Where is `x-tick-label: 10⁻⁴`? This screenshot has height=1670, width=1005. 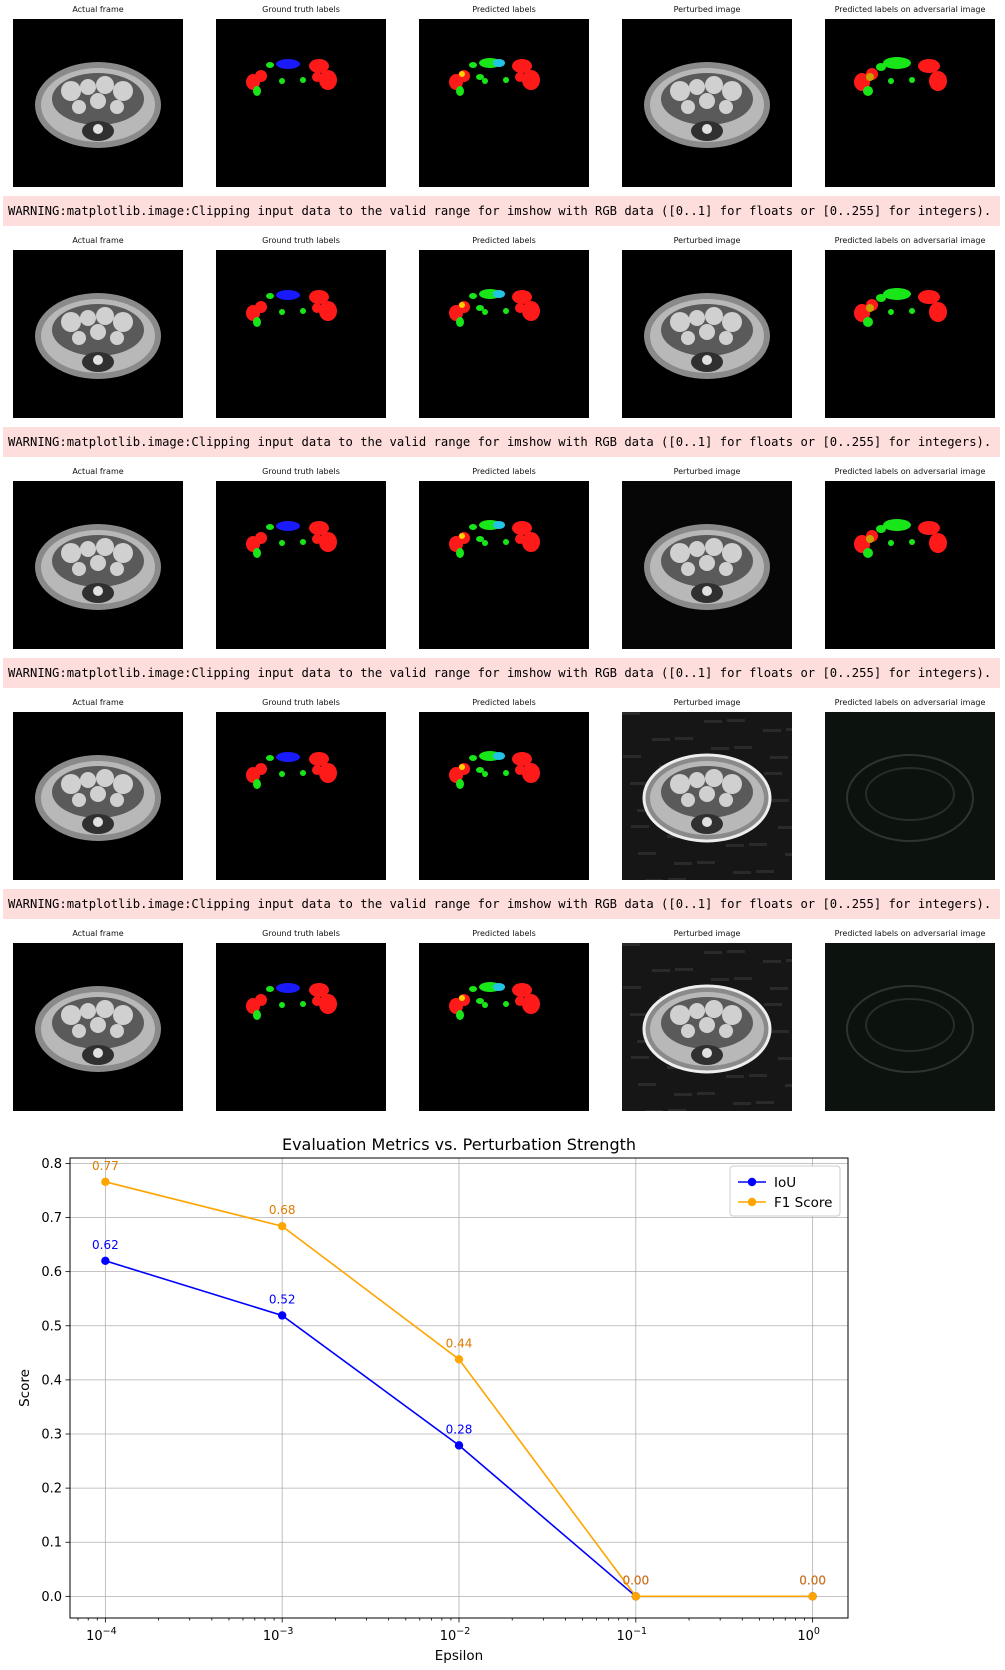 x-tick-label: 10⁻⁴ is located at coordinates (101, 1635).